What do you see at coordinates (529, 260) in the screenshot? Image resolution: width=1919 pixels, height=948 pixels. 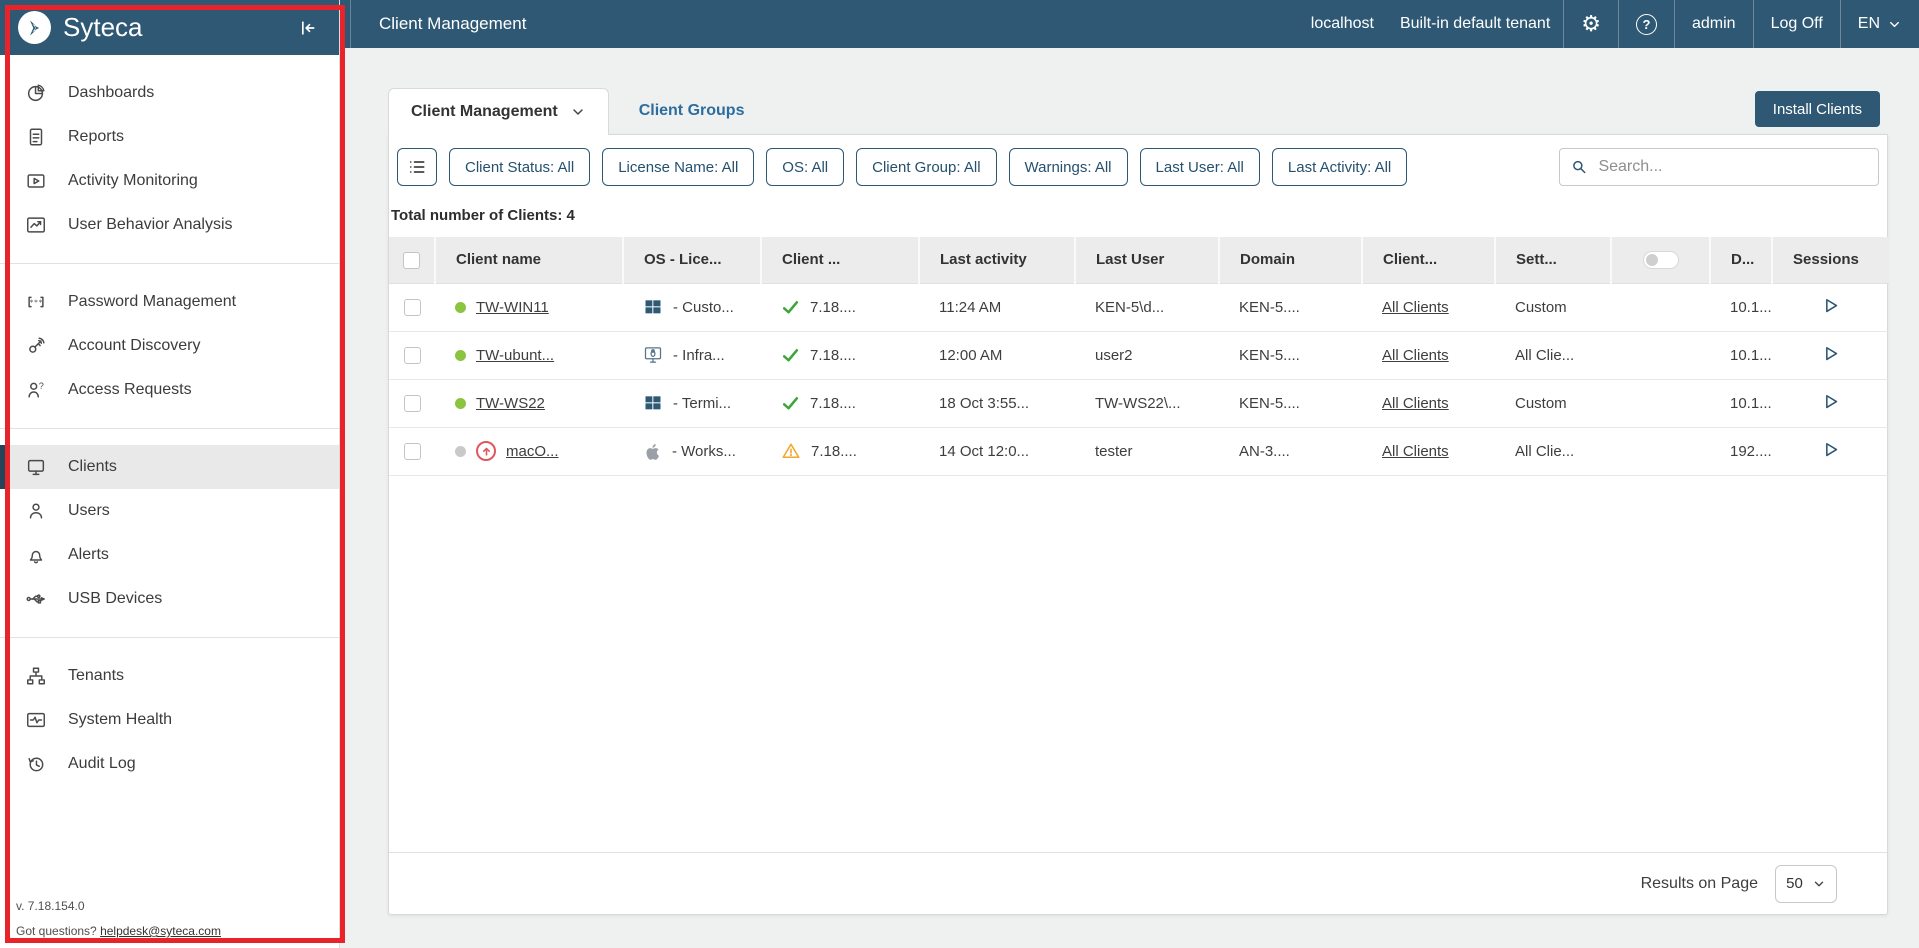 I see `column-header-client-name: Client name` at bounding box center [529, 260].